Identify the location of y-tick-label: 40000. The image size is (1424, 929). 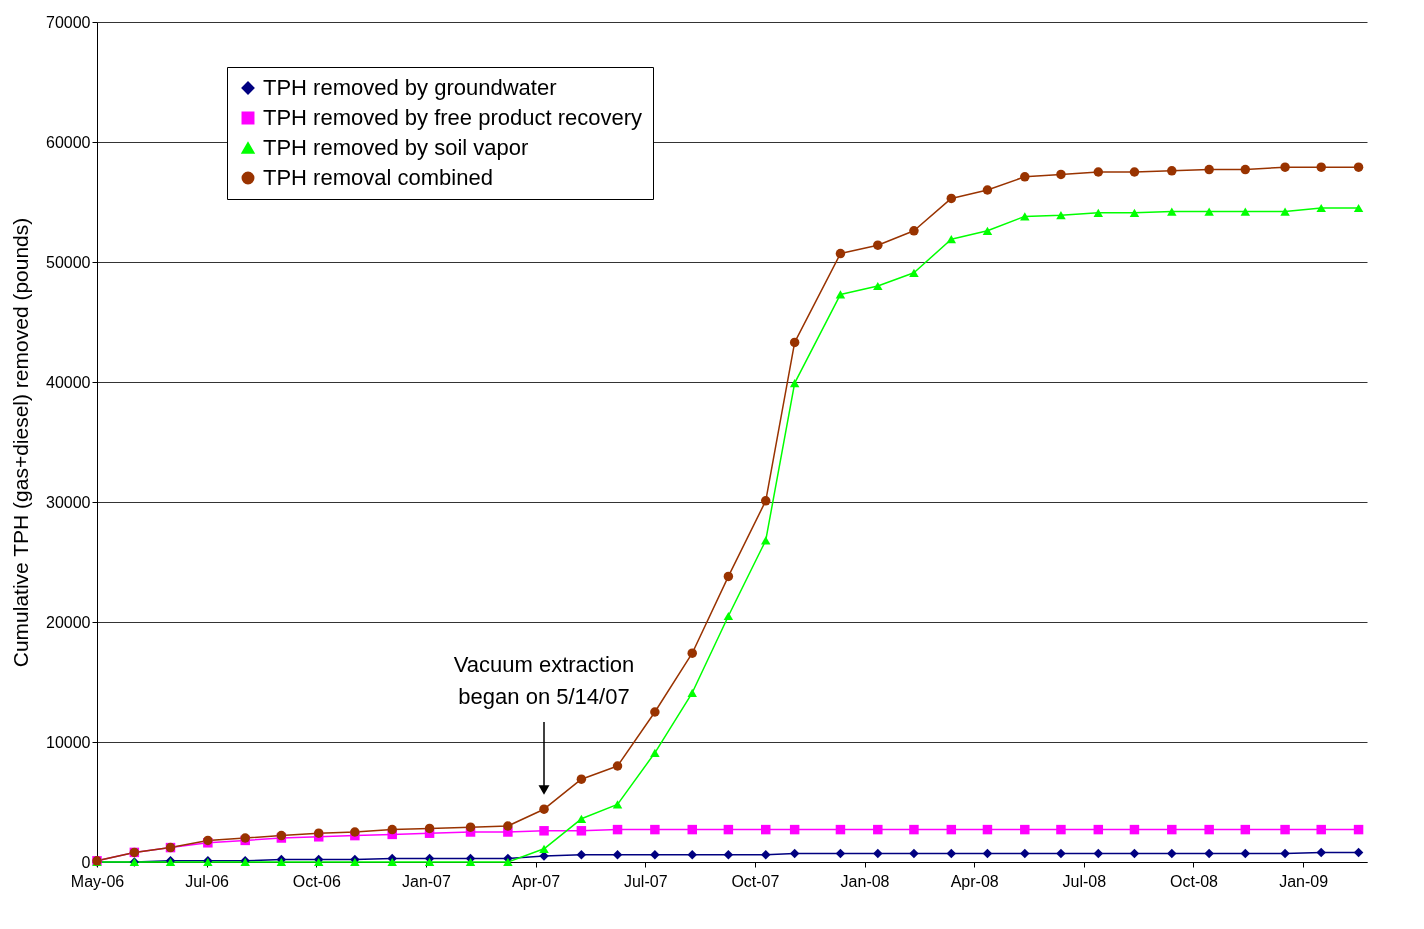
(68, 382).